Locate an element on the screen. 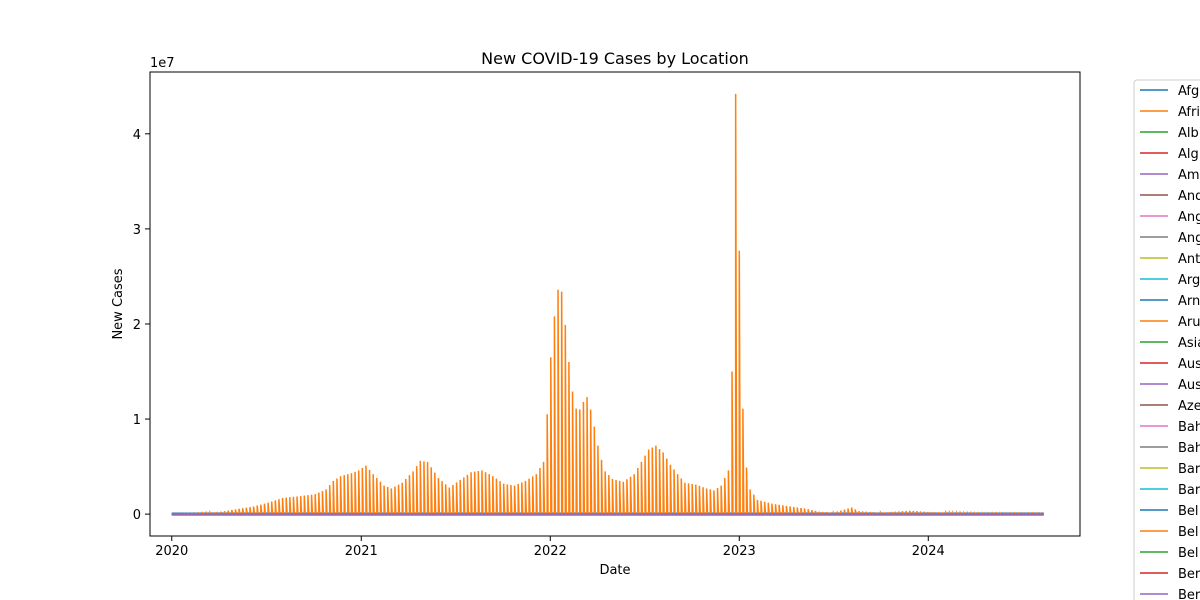  legend-label: Alg is located at coordinates (1188, 154).